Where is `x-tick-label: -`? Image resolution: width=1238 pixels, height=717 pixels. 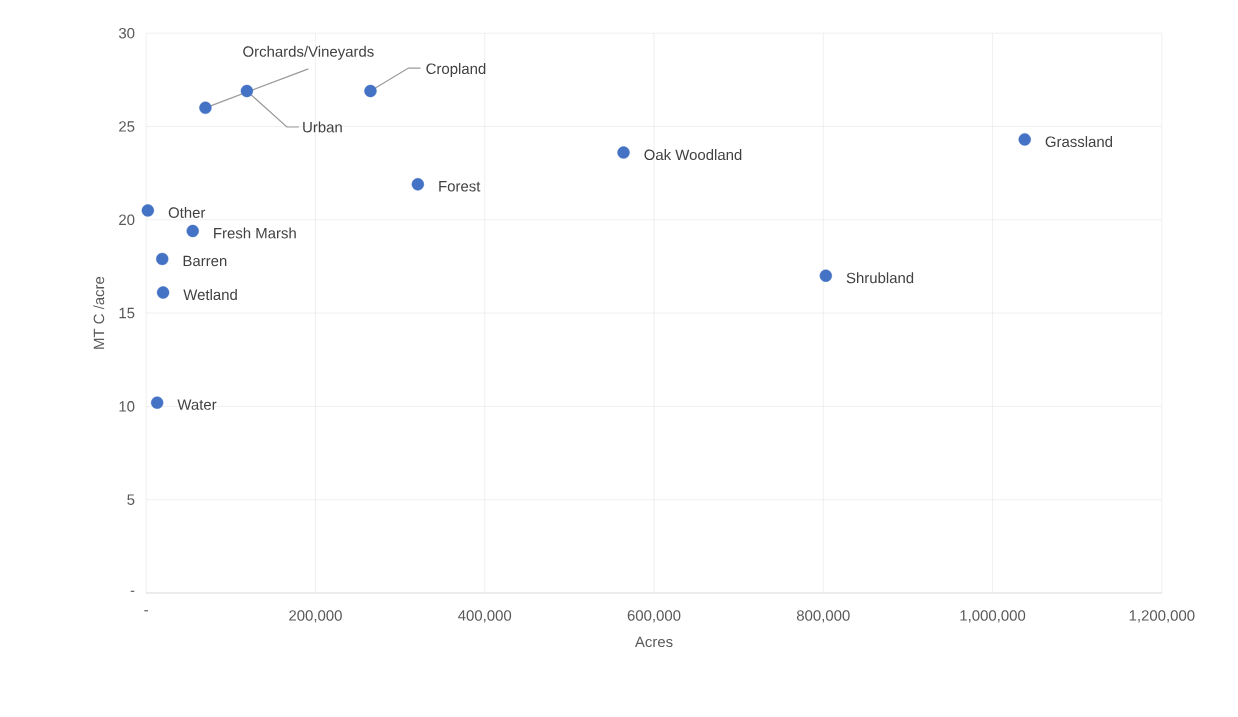 x-tick-label: - is located at coordinates (146, 611).